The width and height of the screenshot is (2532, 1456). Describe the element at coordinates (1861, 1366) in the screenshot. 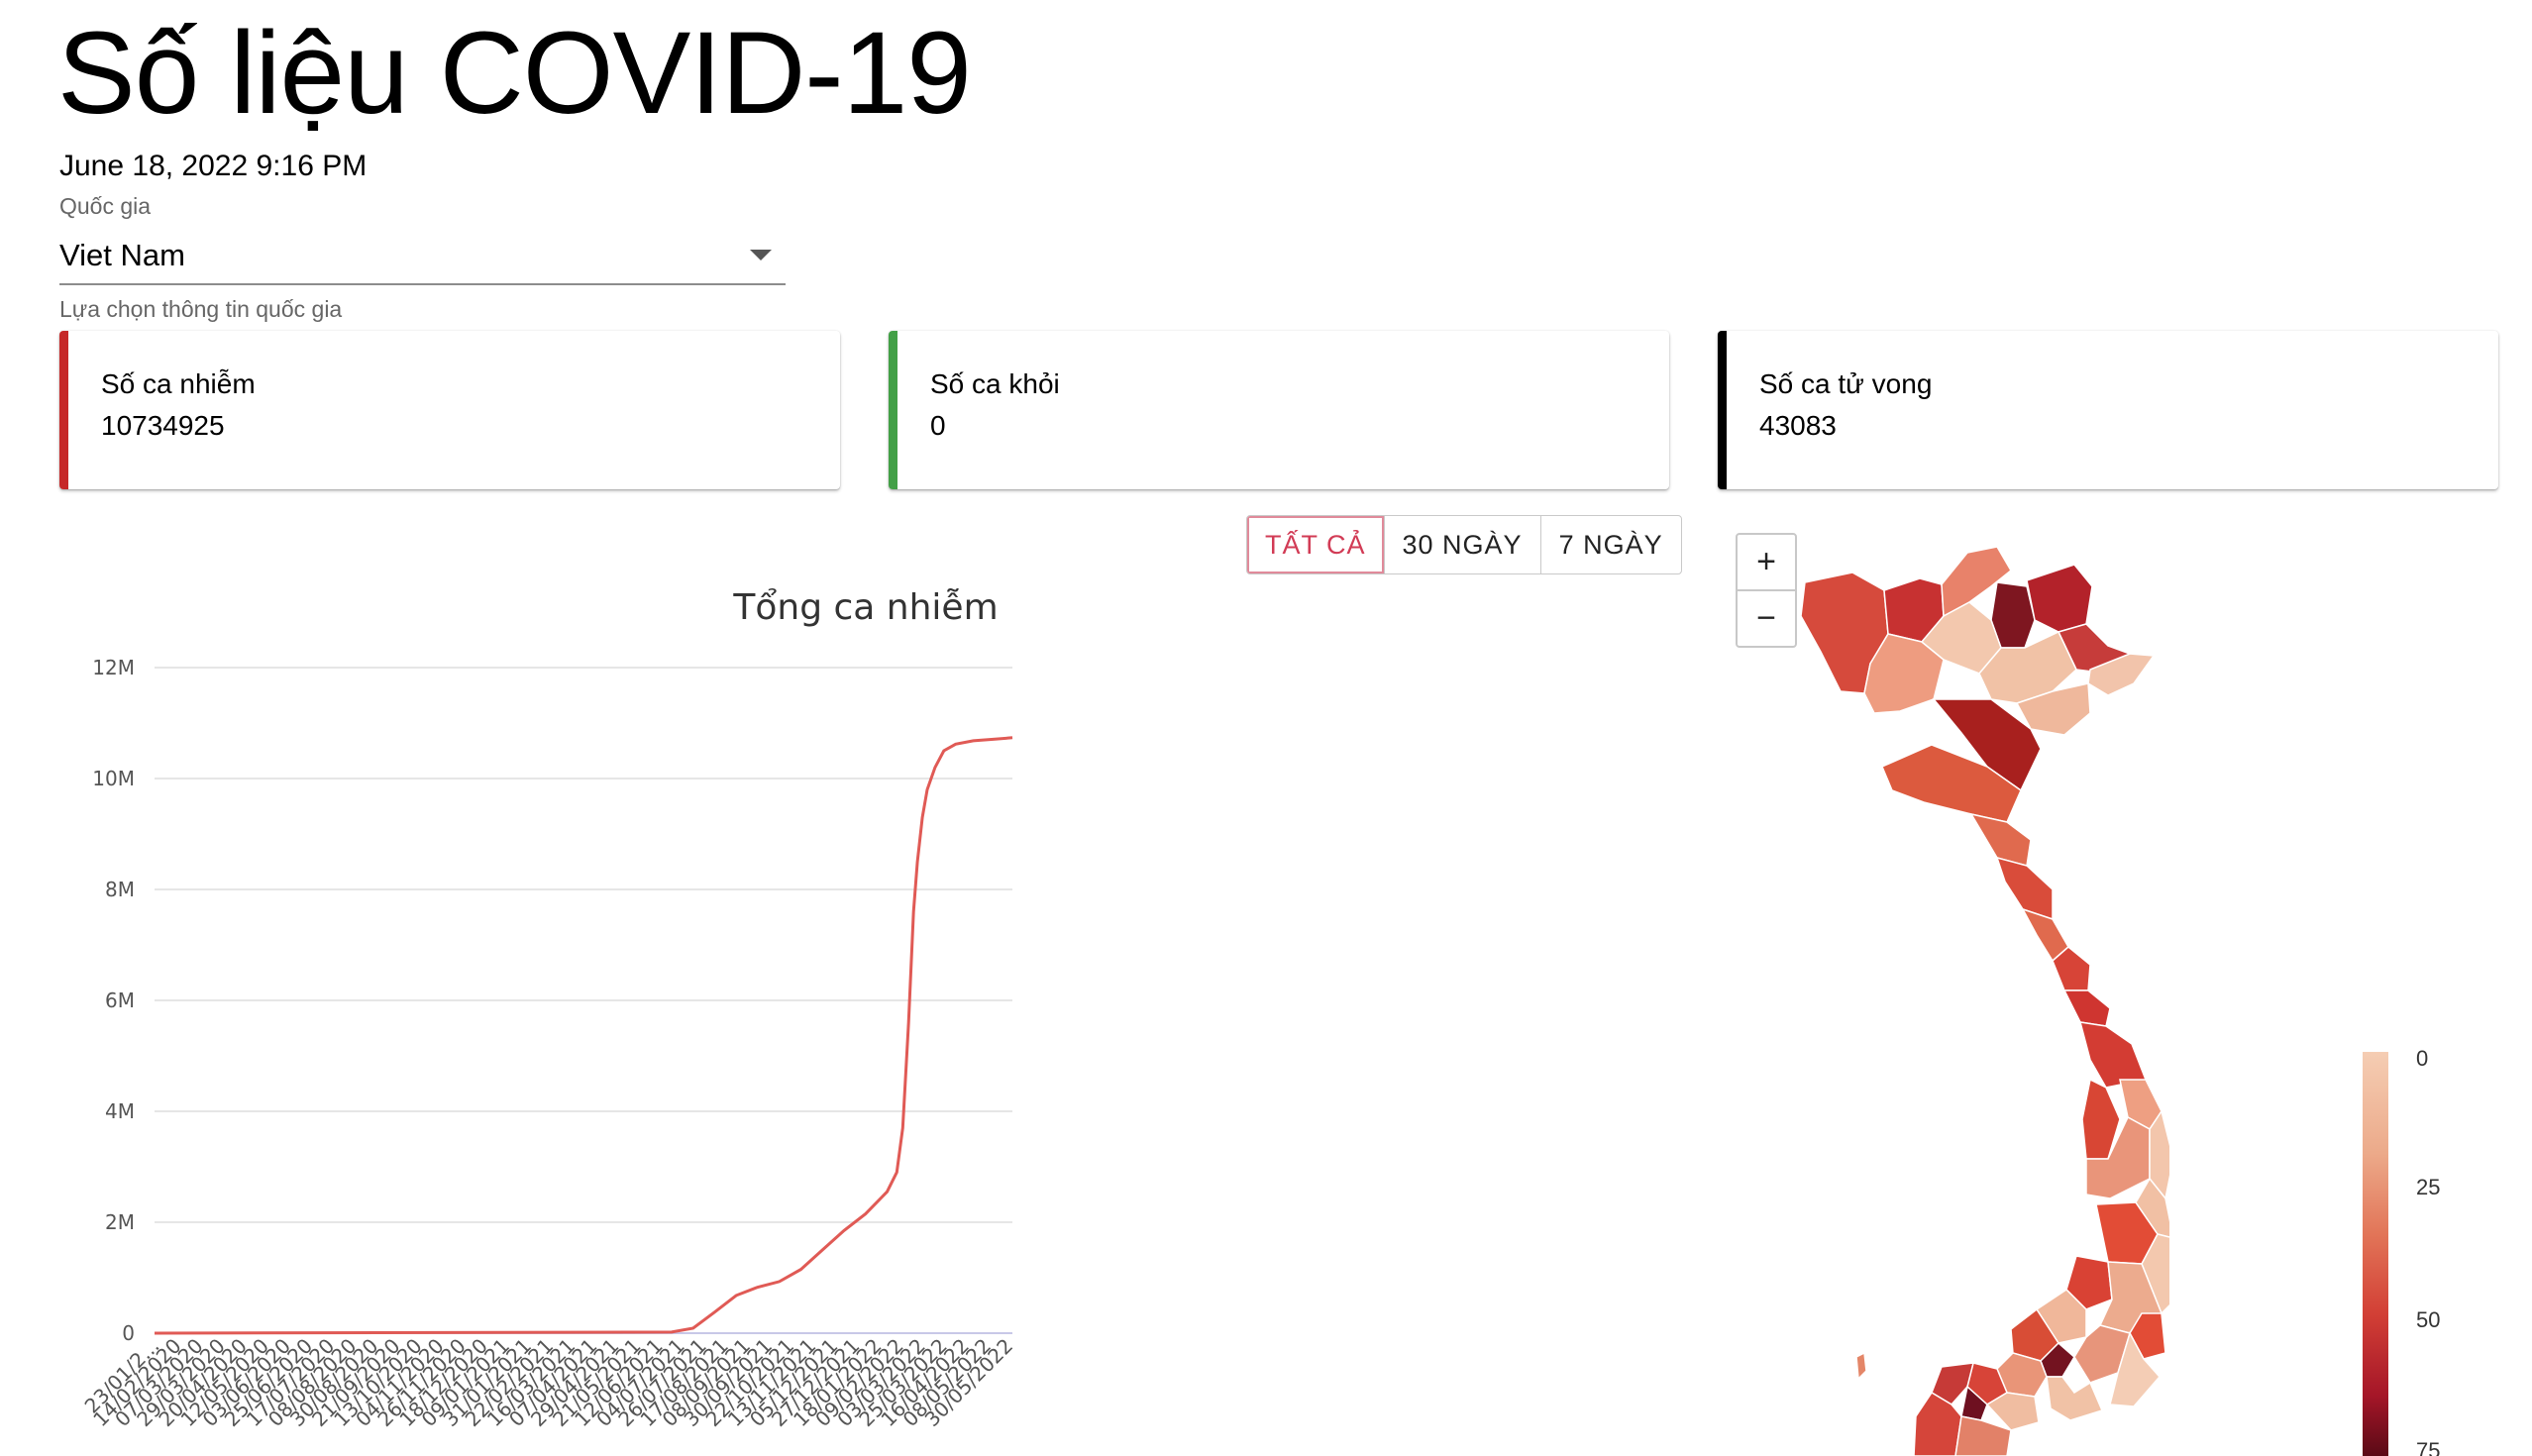

I see `map-region-phuquoc` at that location.